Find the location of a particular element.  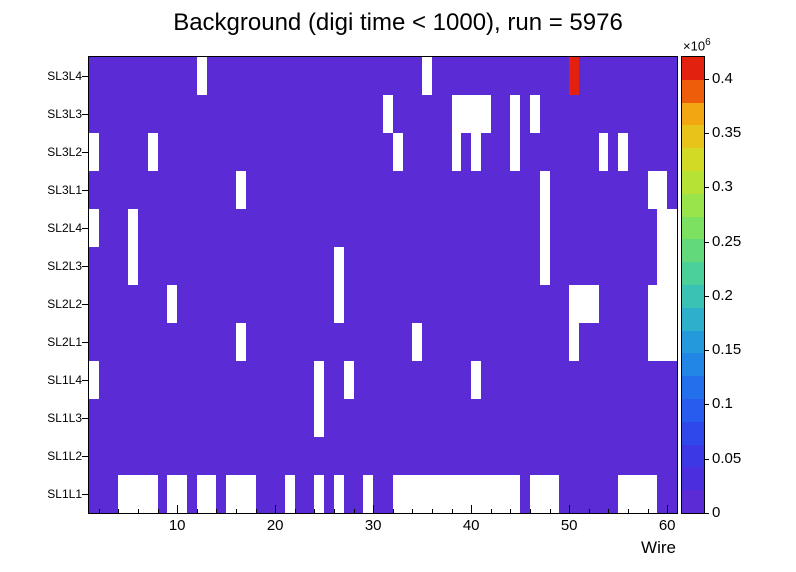

y-axis-label: SL1L1 is located at coordinates (64, 494).